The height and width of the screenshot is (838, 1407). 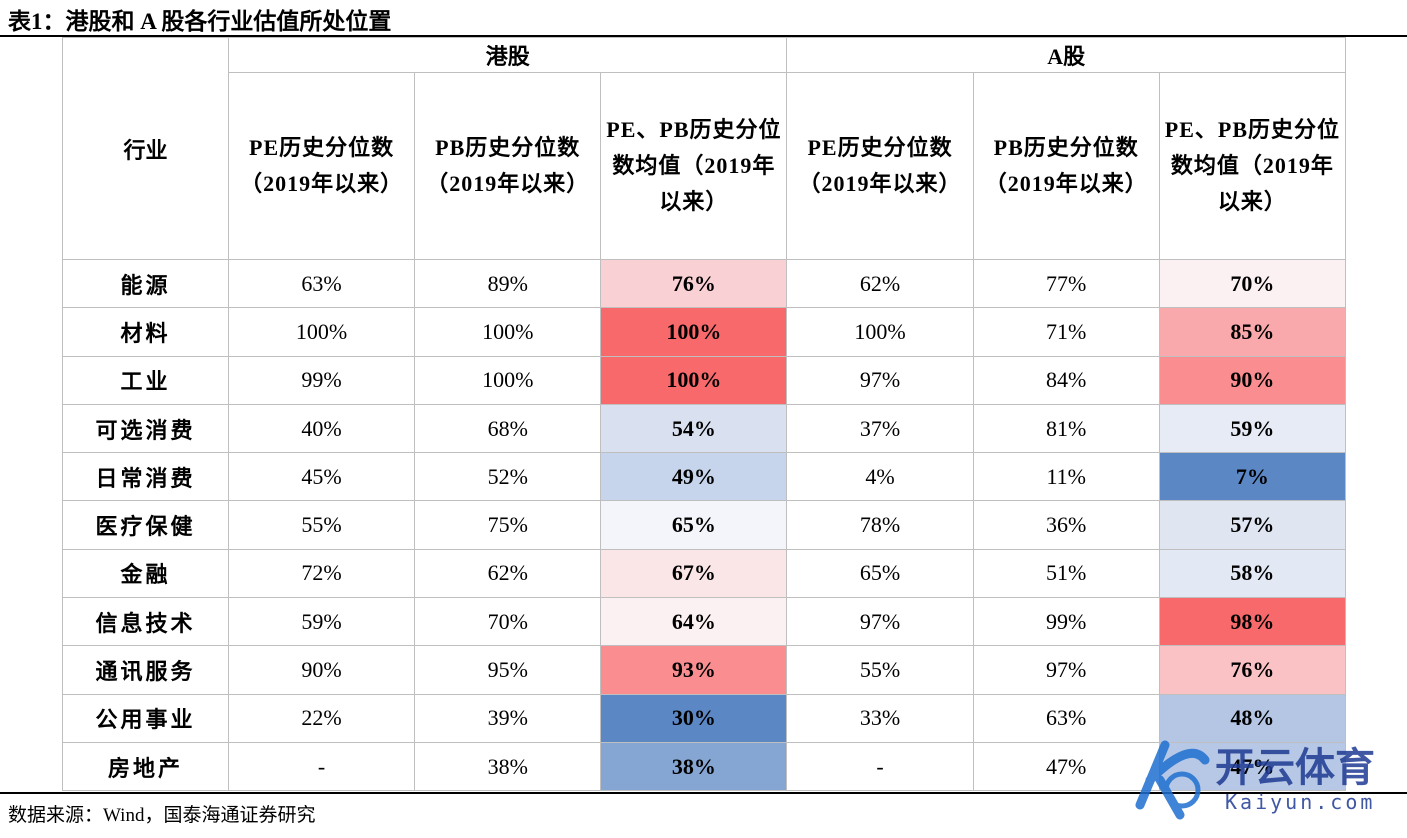 I want to click on value-cell: 57%, so click(x=1252, y=525).